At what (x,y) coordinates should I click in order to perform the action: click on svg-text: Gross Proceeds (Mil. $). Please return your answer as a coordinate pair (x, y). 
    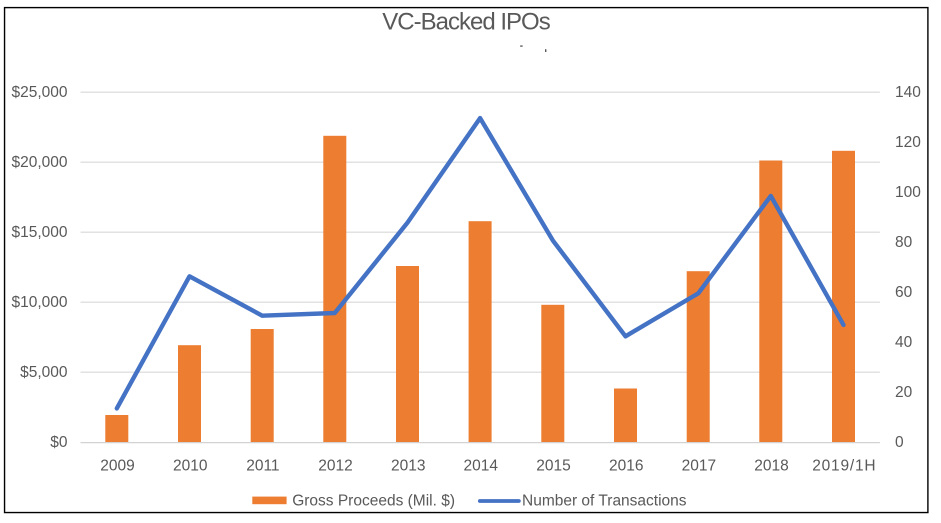
    Looking at the image, I should click on (373, 501).